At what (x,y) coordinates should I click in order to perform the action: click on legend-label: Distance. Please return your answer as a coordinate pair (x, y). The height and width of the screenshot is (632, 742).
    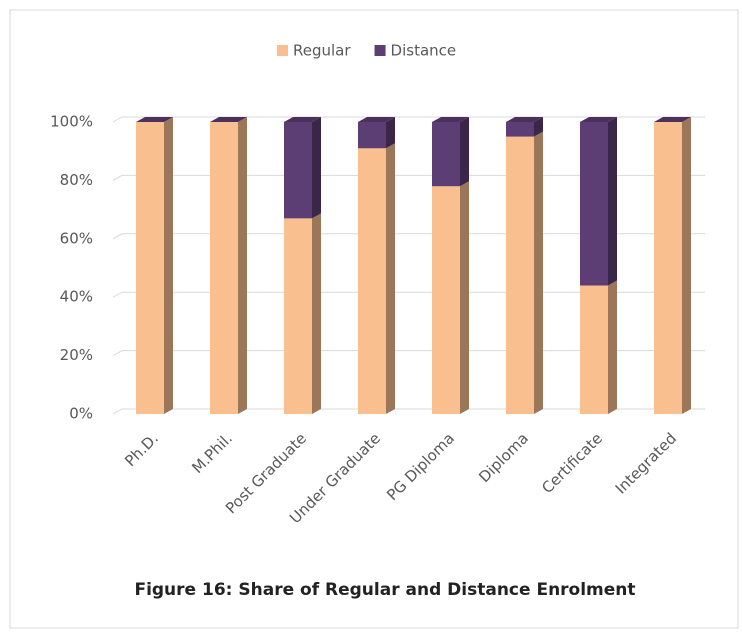
    Looking at the image, I should click on (424, 51).